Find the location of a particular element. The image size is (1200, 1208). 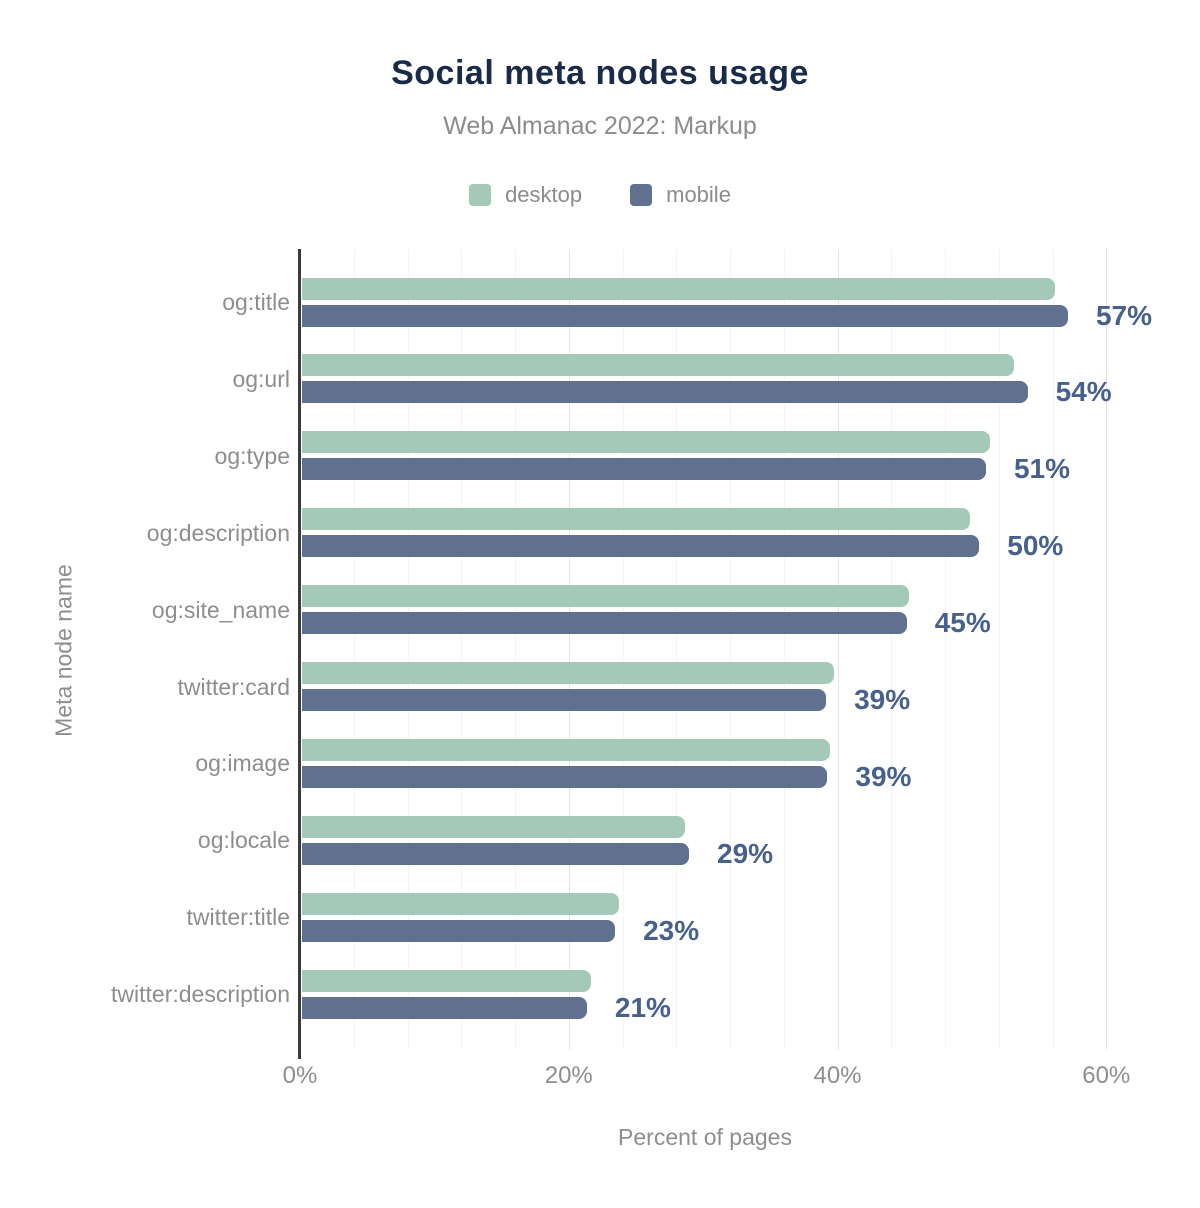

x-tick-label: 40% is located at coordinates (837, 1075).